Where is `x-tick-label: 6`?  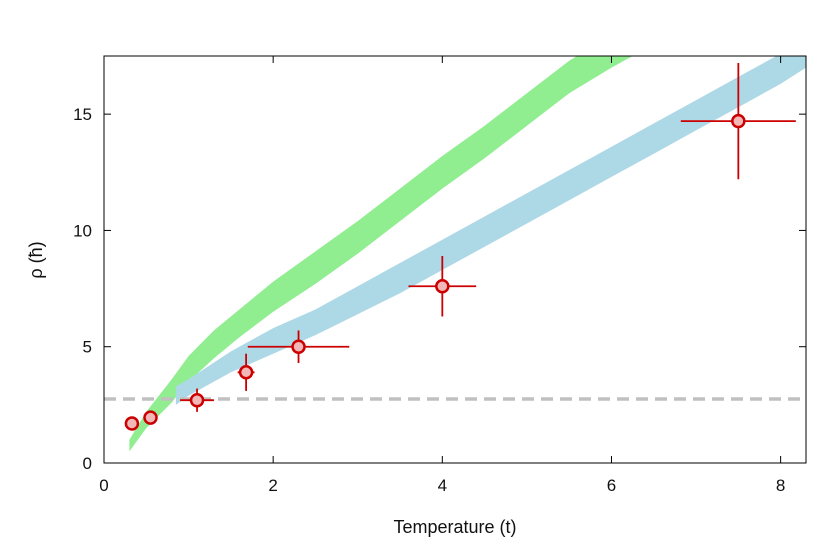
x-tick-label: 6 is located at coordinates (611, 485).